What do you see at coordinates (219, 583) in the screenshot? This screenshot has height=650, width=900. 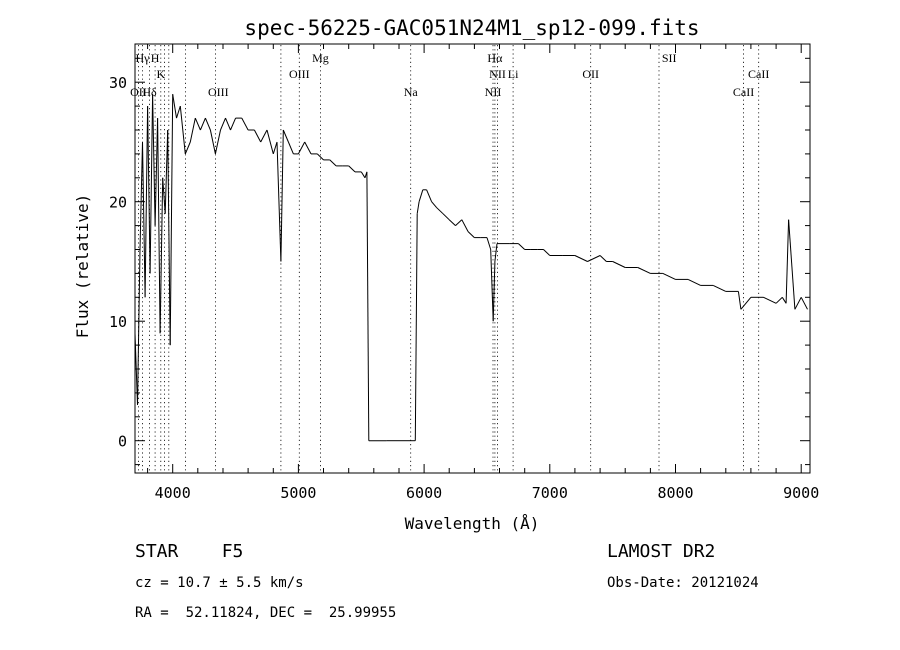 I see `cz-text: cz = 10.7 ± 5.5 km/s` at bounding box center [219, 583].